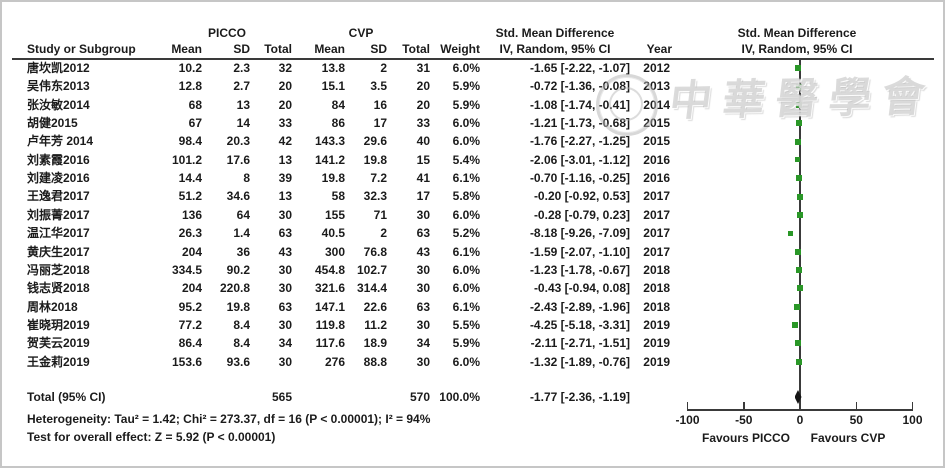 Image resolution: width=945 pixels, height=468 pixels. What do you see at coordinates (579, 324) in the screenshot?
I see `cell-ci: -4.25 [-5.18, -3.31]` at bounding box center [579, 324].